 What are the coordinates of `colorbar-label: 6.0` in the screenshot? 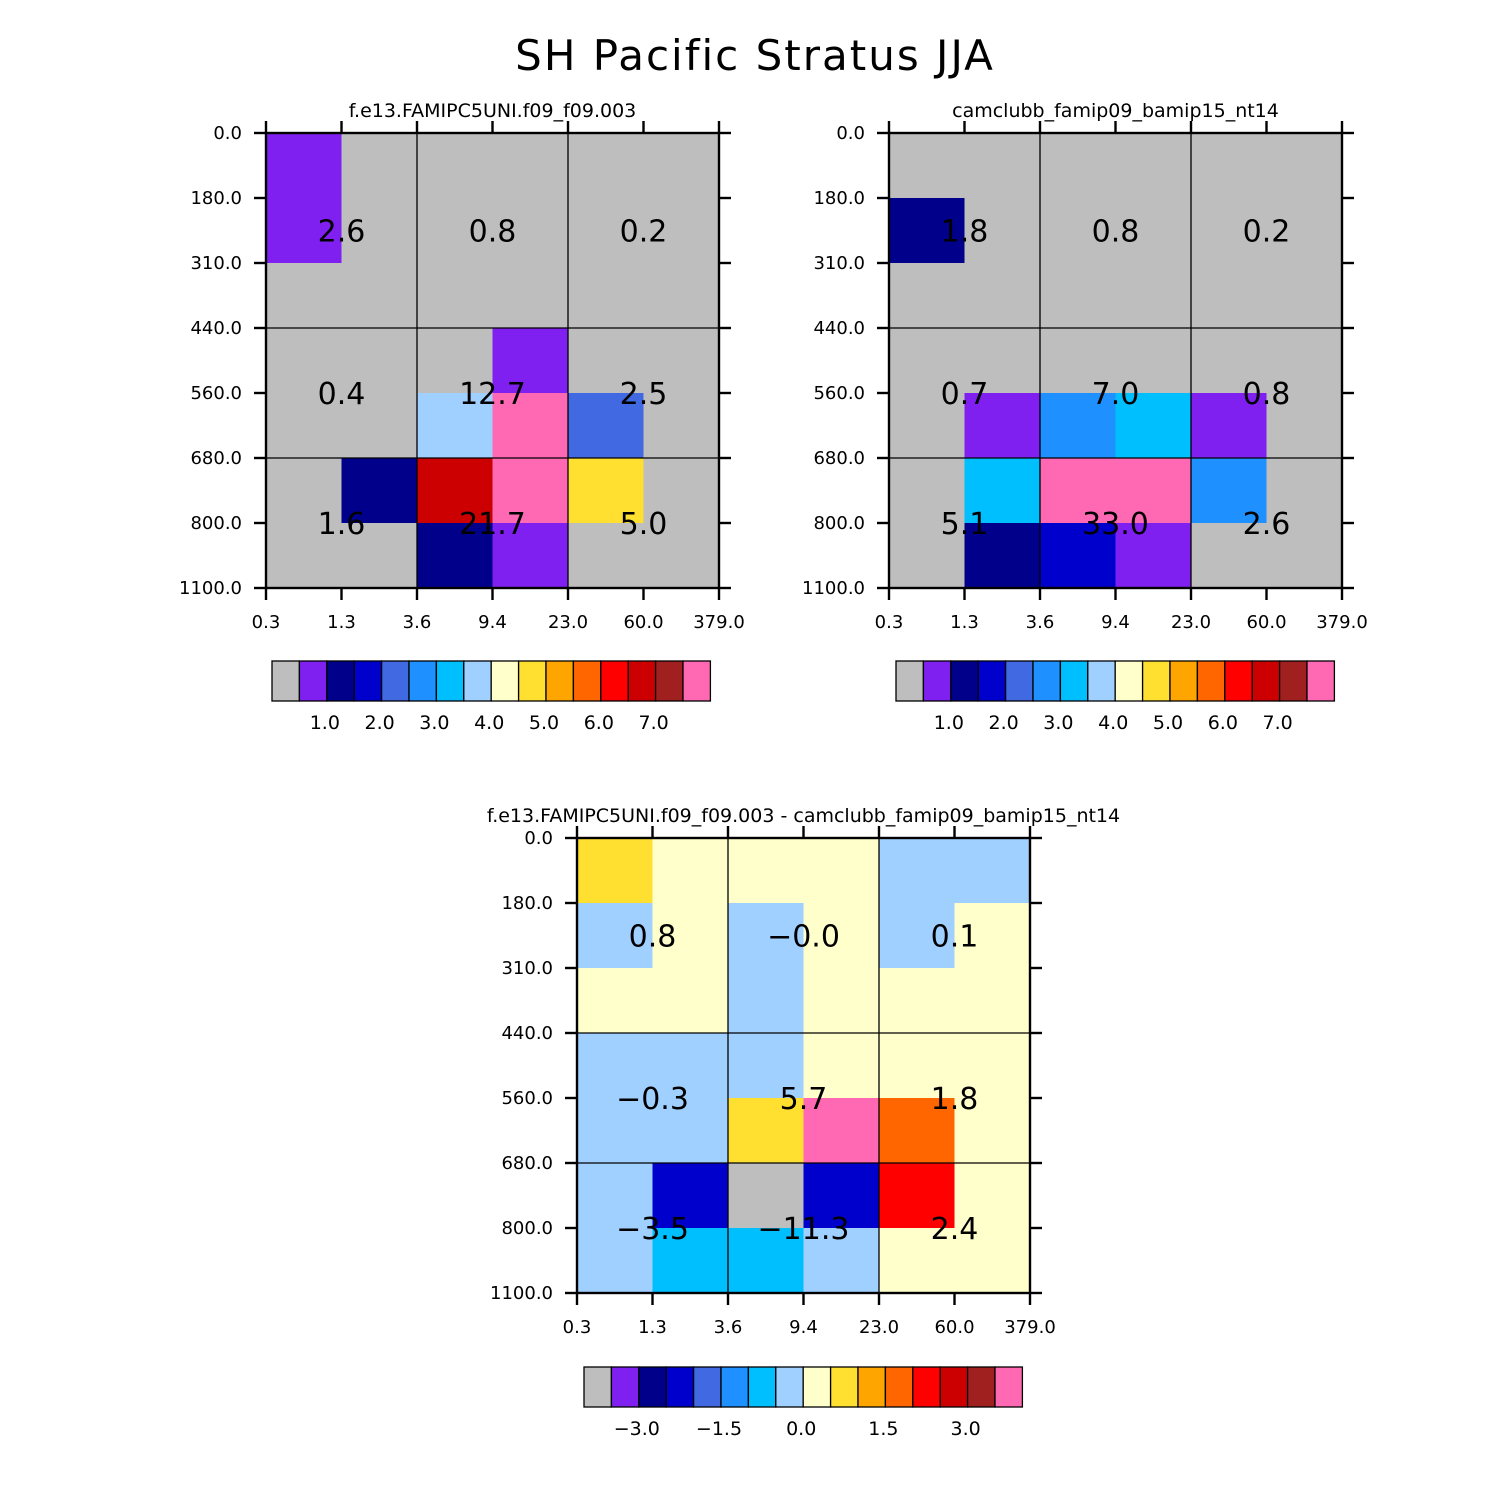 It's located at (1223, 723).